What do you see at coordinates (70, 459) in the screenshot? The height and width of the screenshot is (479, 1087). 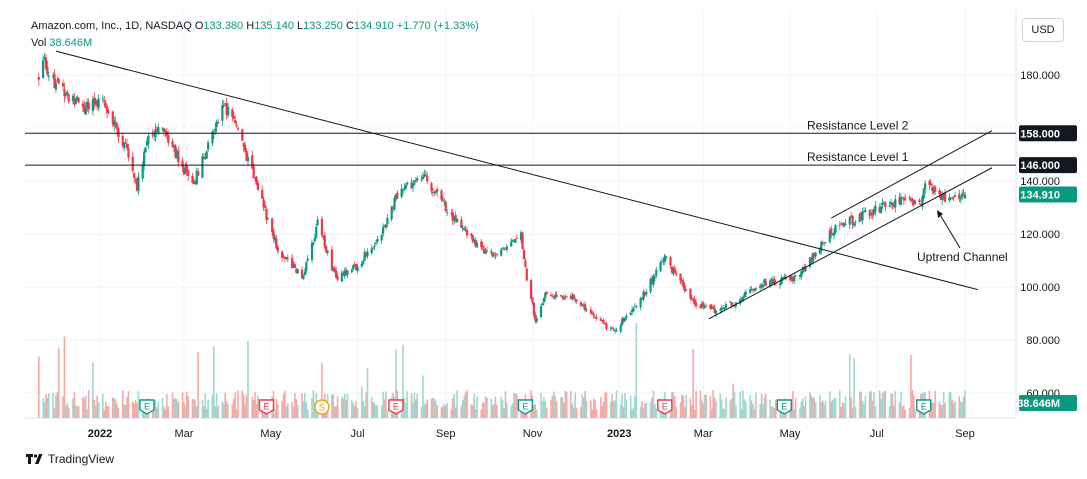 I see `tradingview-brand: TradingView` at bounding box center [70, 459].